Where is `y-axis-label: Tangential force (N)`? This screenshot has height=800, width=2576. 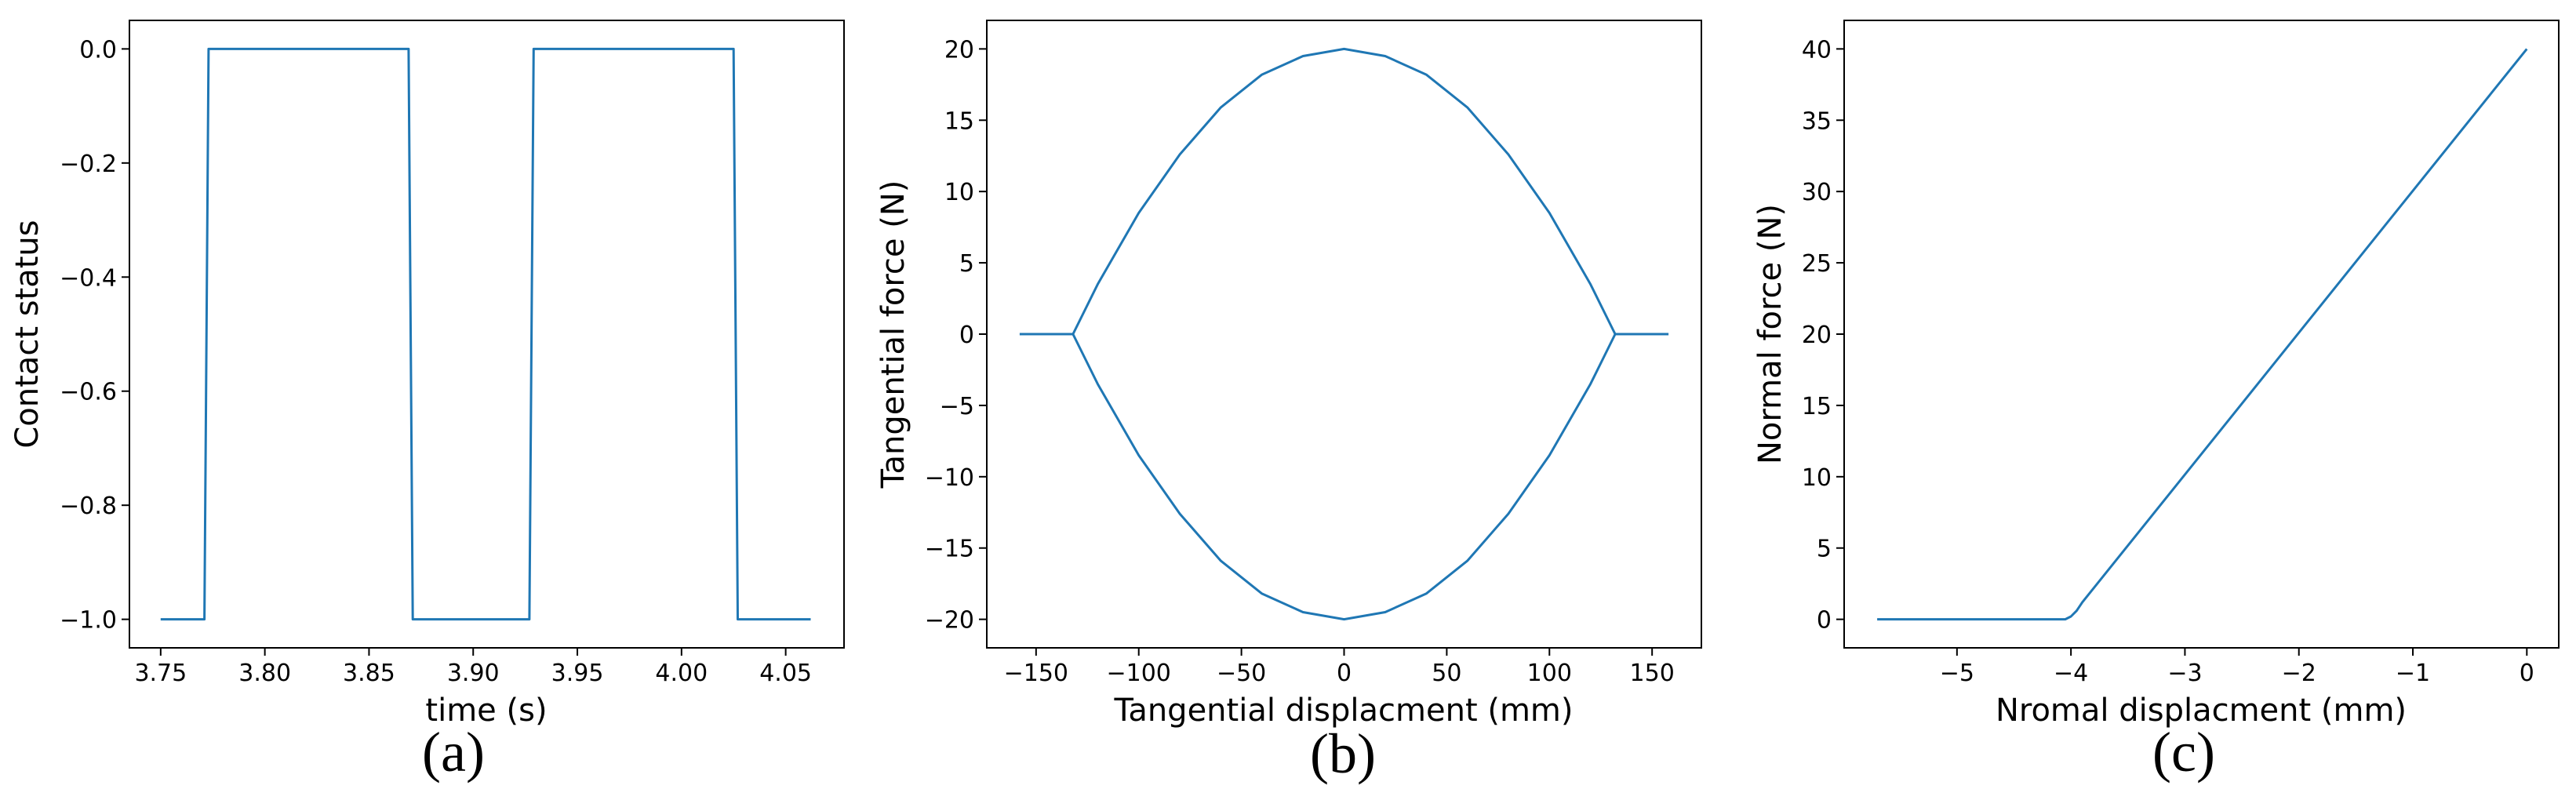 y-axis-label: Tangential force (N) is located at coordinates (893, 334).